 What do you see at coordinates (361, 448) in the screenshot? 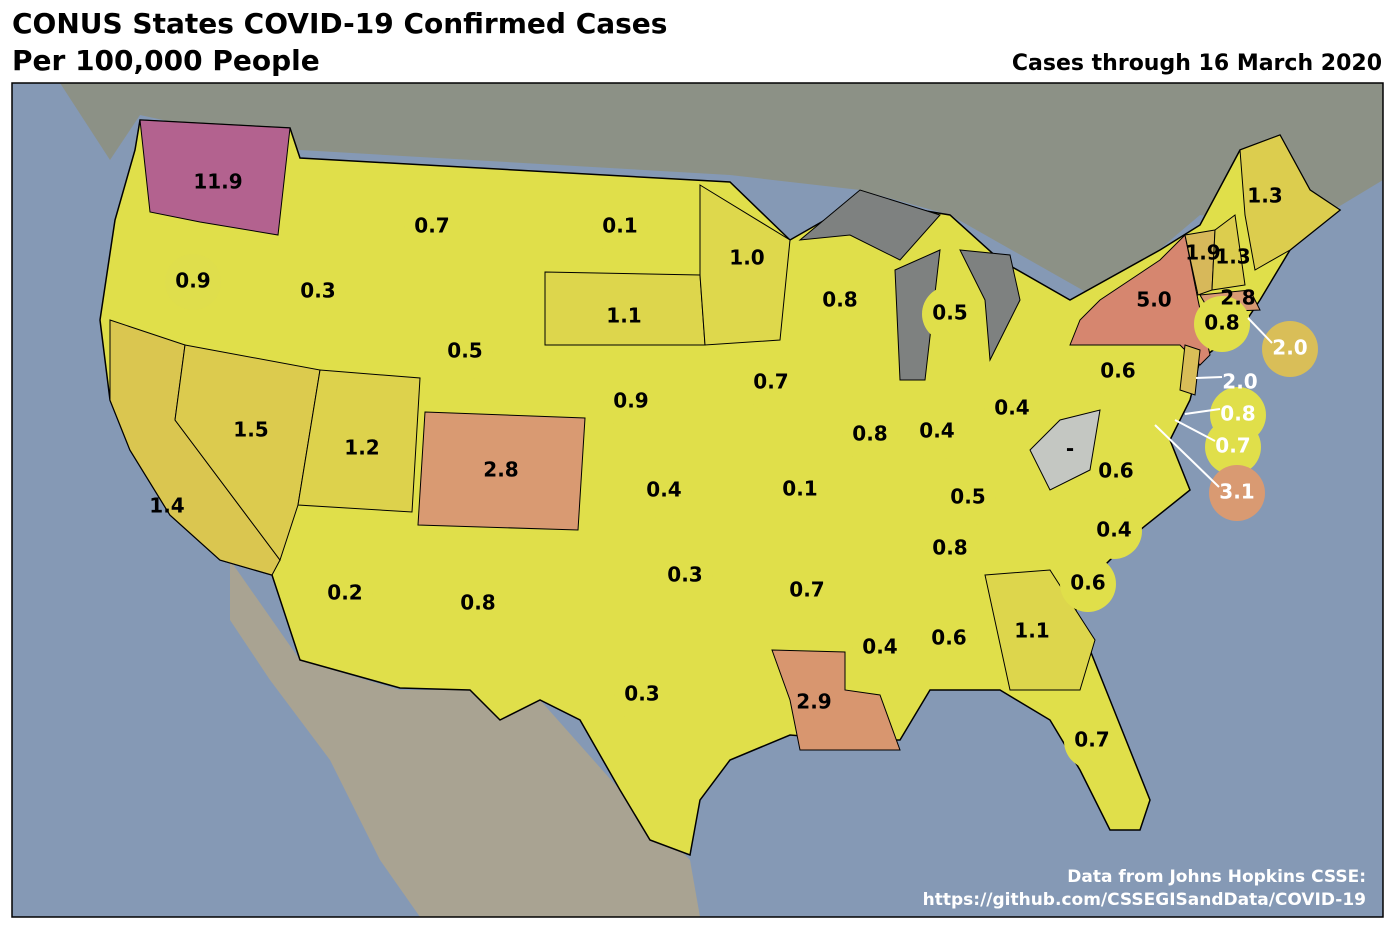
I see `state-label: 1.2` at bounding box center [361, 448].